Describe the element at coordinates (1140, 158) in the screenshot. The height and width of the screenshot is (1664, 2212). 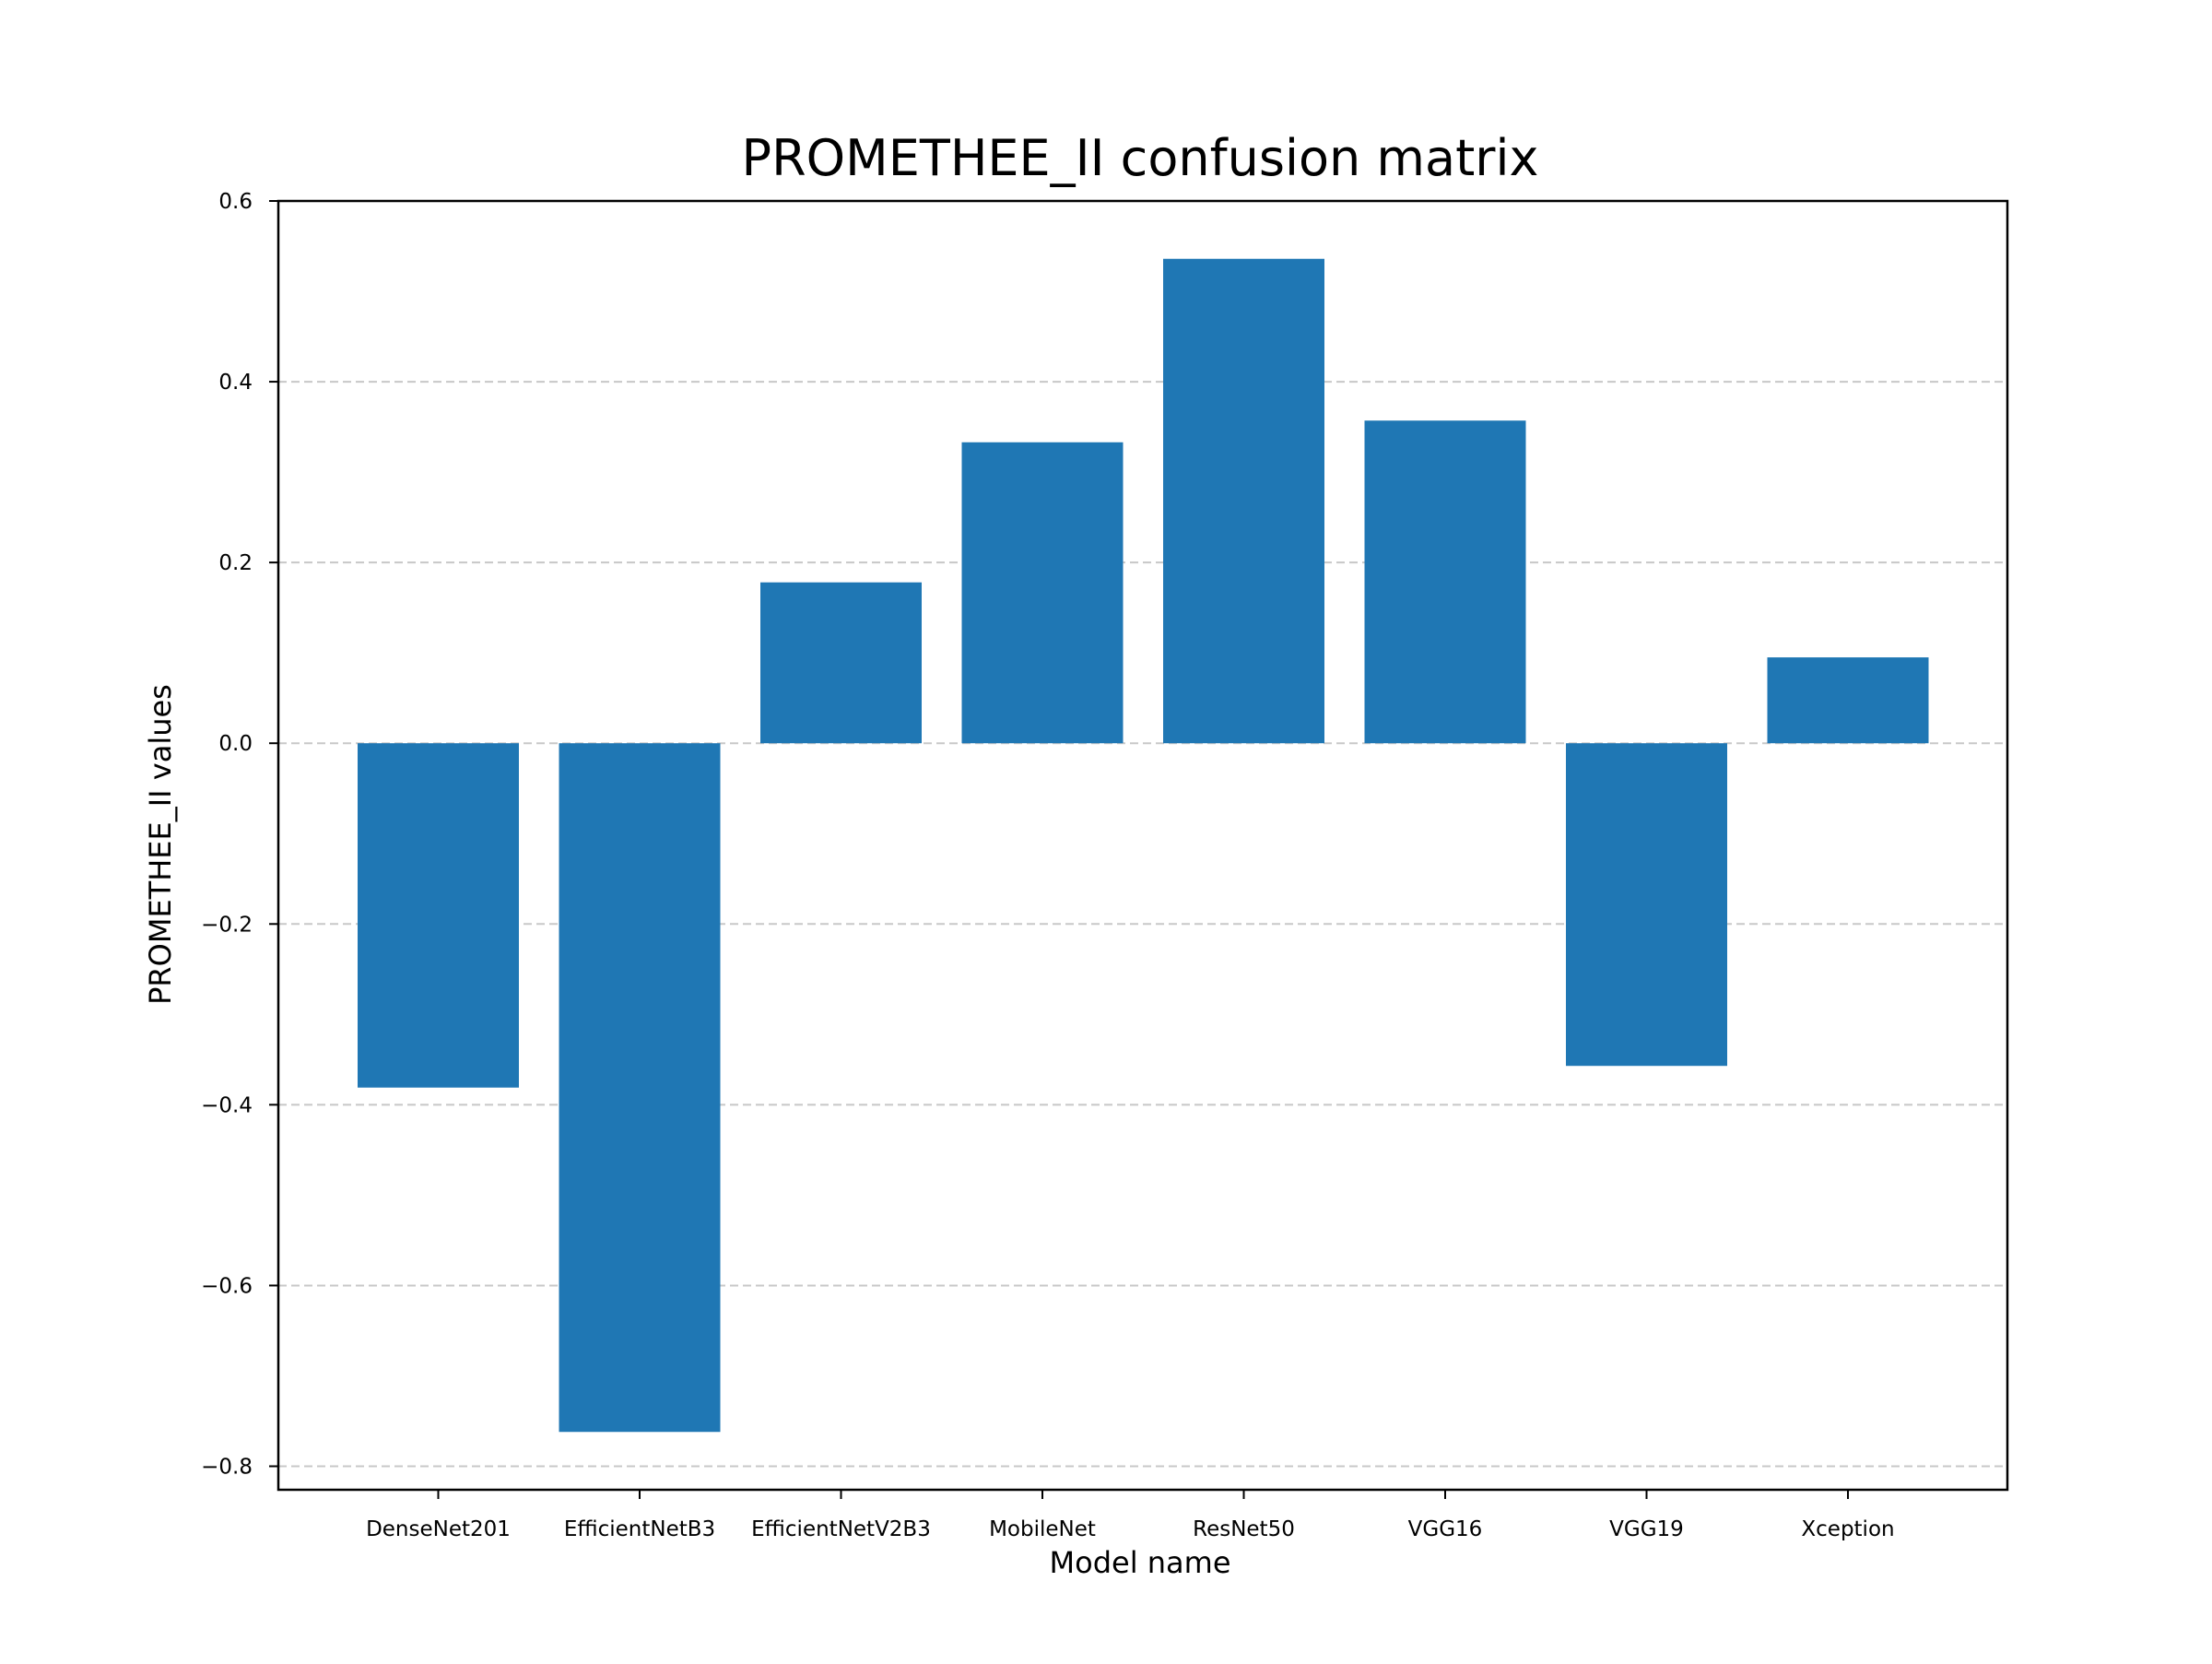
I see `chart-title: PROMETHEE_II confusion matrix` at that location.